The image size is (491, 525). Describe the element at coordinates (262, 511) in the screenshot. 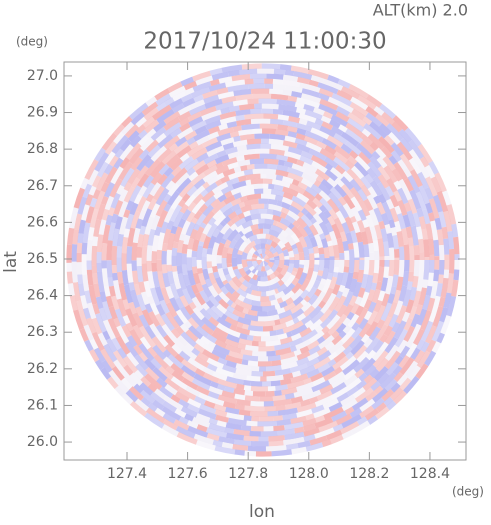

I see `x-axis-label: lon` at that location.